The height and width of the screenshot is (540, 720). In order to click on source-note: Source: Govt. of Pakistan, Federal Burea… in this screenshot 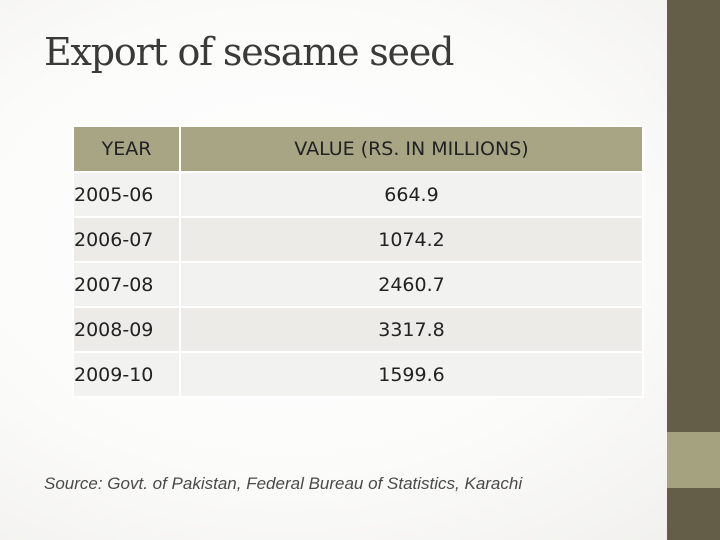, I will do `click(283, 483)`.